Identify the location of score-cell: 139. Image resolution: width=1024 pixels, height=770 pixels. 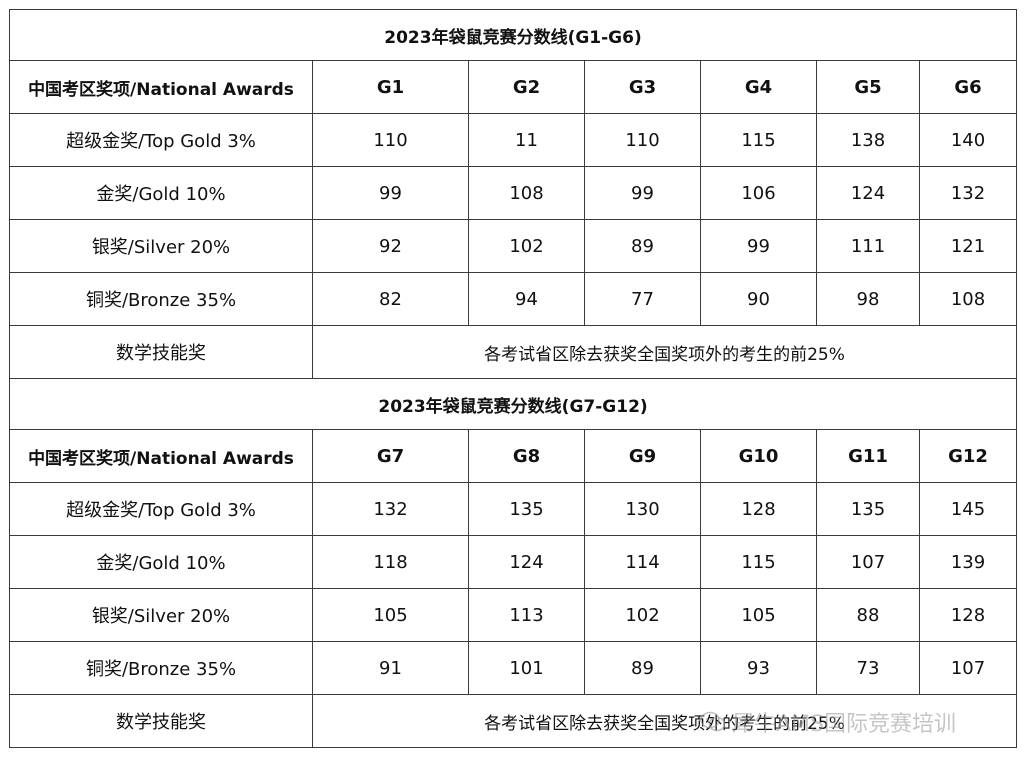
(968, 562).